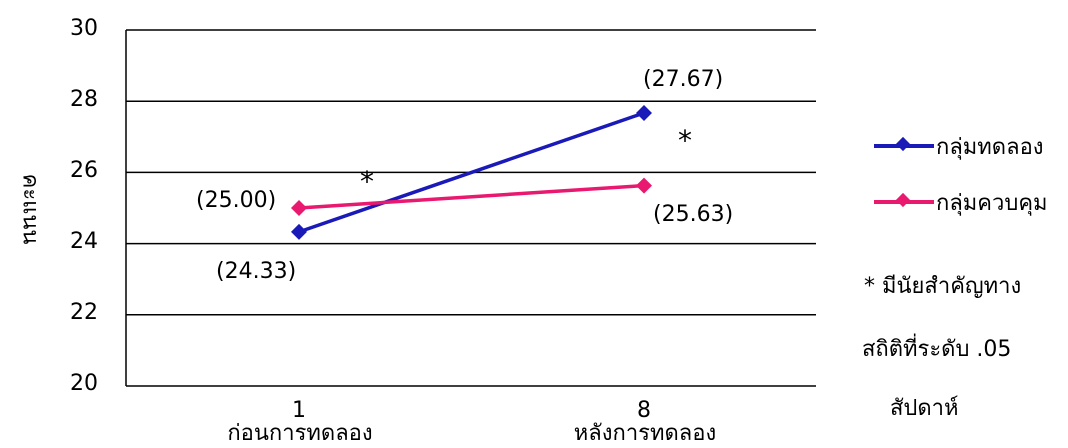 This screenshot has width=1068, height=448. What do you see at coordinates (644, 410) in the screenshot?
I see `x-tick-label: 8` at bounding box center [644, 410].